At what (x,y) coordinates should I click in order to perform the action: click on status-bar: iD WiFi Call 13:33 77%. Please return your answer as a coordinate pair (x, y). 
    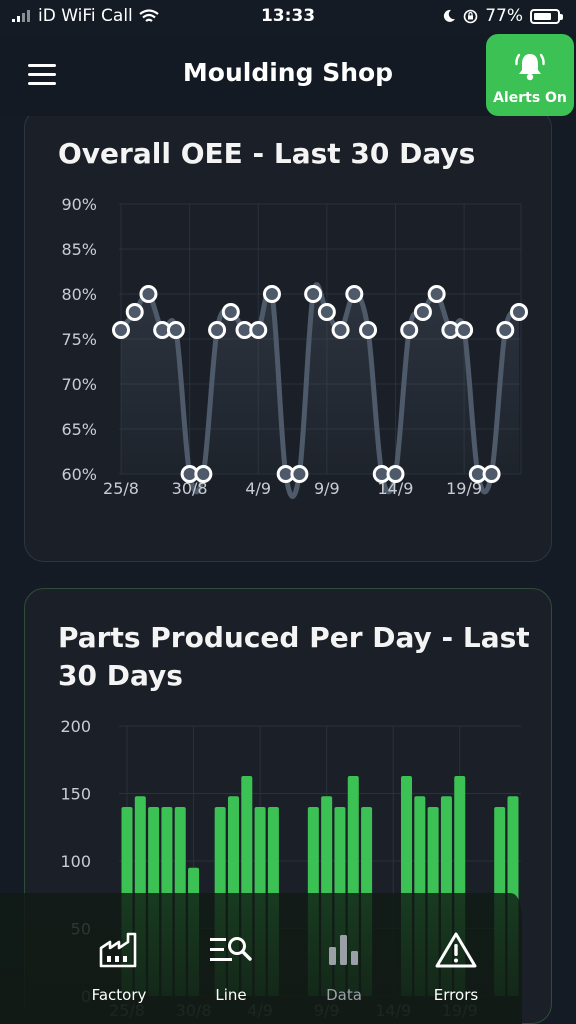
    Looking at the image, I should click on (288, 17).